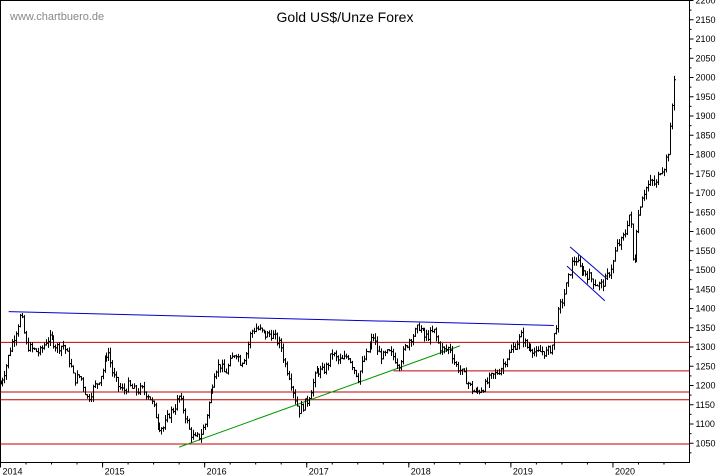  Describe the element at coordinates (705, 424) in the screenshot. I see `y-tick-label: 1100` at that location.